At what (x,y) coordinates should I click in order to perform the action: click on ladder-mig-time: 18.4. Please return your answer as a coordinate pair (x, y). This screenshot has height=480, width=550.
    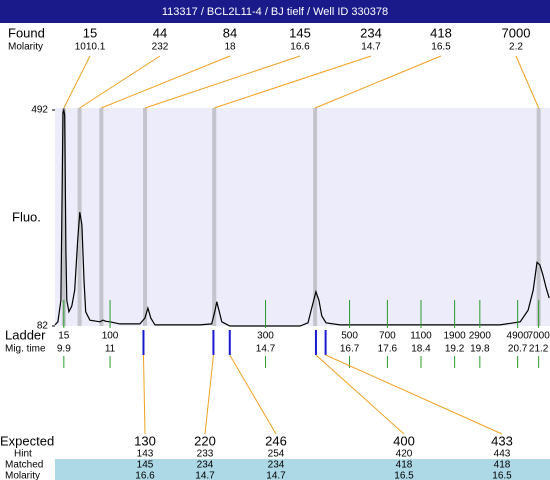
    Looking at the image, I should click on (421, 349).